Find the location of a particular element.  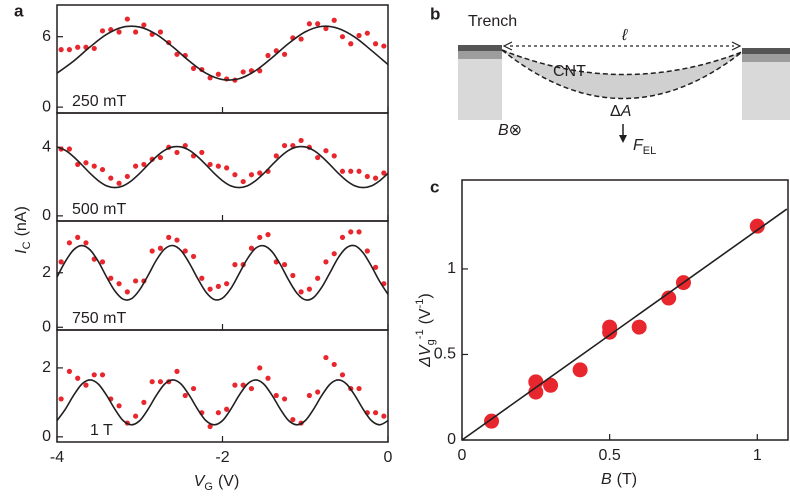

label-part: (T) is located at coordinates (627, 479).